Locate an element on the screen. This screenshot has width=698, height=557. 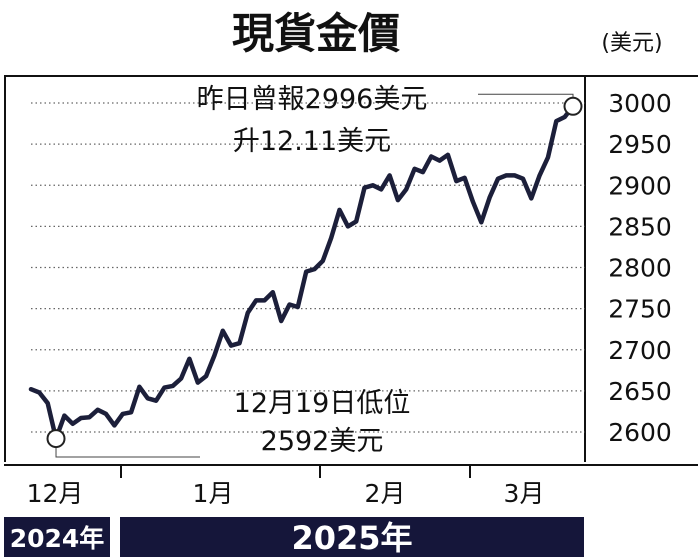
low-annotation-line2: 2592美元 is located at coordinates (322, 441).